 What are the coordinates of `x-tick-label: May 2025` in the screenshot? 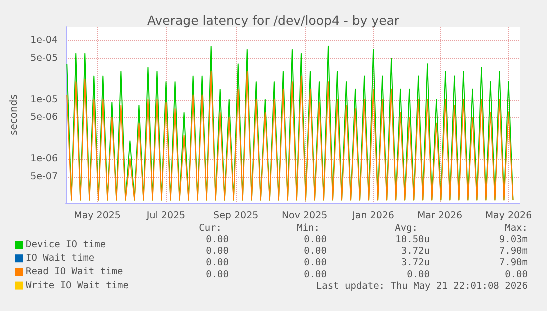 It's located at (97, 216).